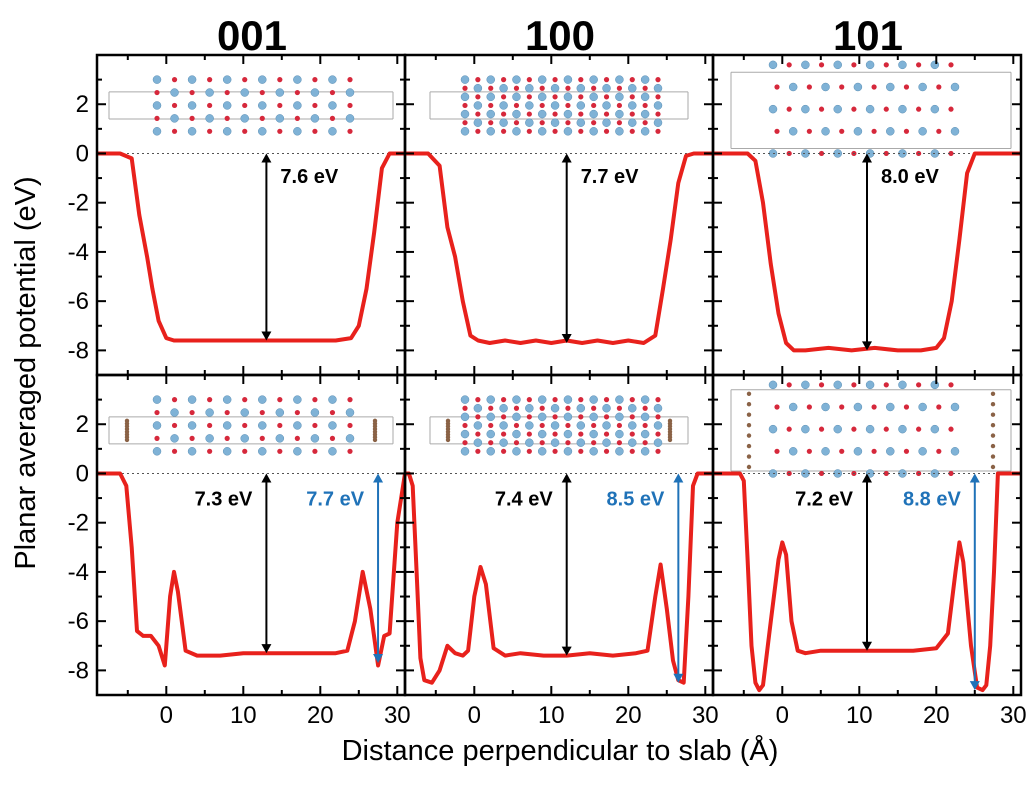 This screenshot has width=1030, height=785. Describe the element at coordinates (560, 750) in the screenshot. I see `x-axis-title: Distance perpendicular to slab (Å)` at that location.